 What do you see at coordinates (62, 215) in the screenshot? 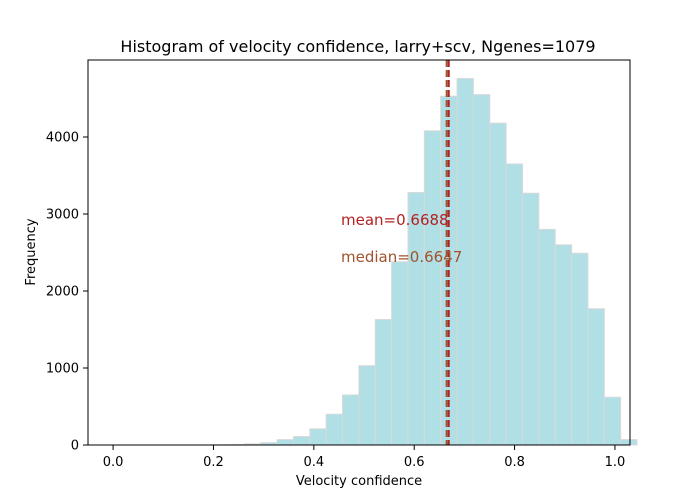
I see `y-tick-label: 3000` at bounding box center [62, 215].